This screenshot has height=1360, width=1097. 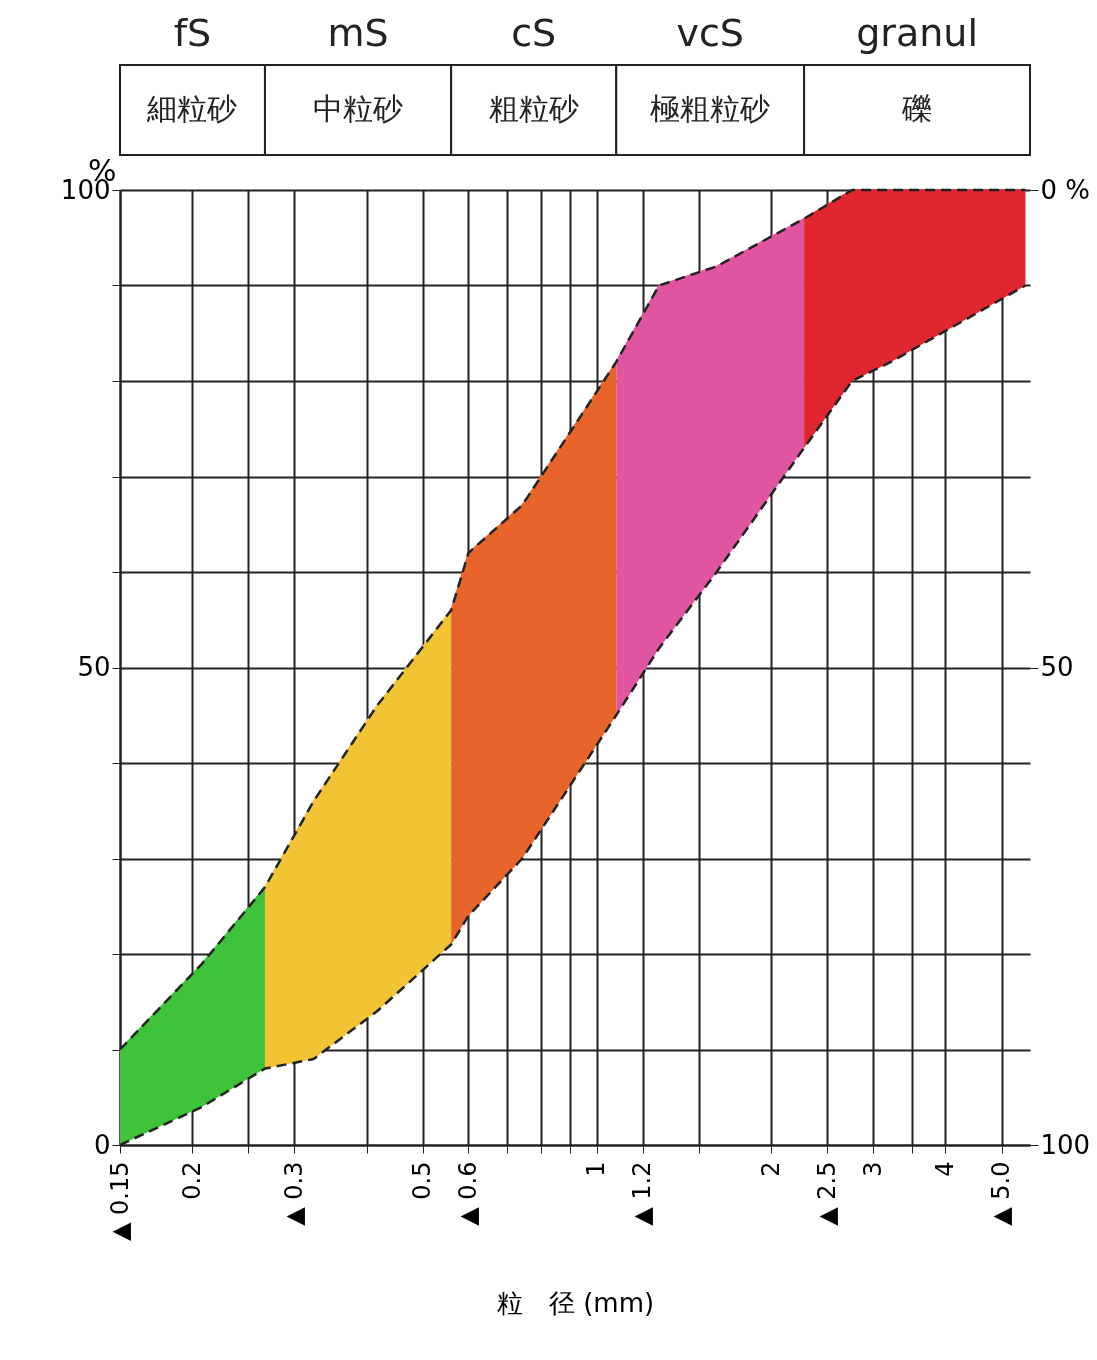 What do you see at coordinates (293, 1193) in the screenshot?
I see `x-tick-label: ▲ 0.3` at bounding box center [293, 1193].